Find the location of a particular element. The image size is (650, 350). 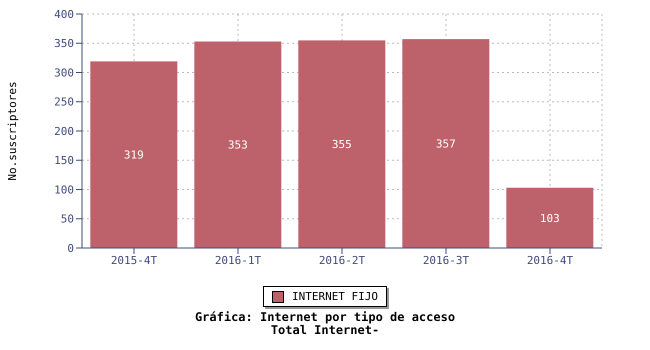

y-tick-label: 100 is located at coordinates (64, 189).